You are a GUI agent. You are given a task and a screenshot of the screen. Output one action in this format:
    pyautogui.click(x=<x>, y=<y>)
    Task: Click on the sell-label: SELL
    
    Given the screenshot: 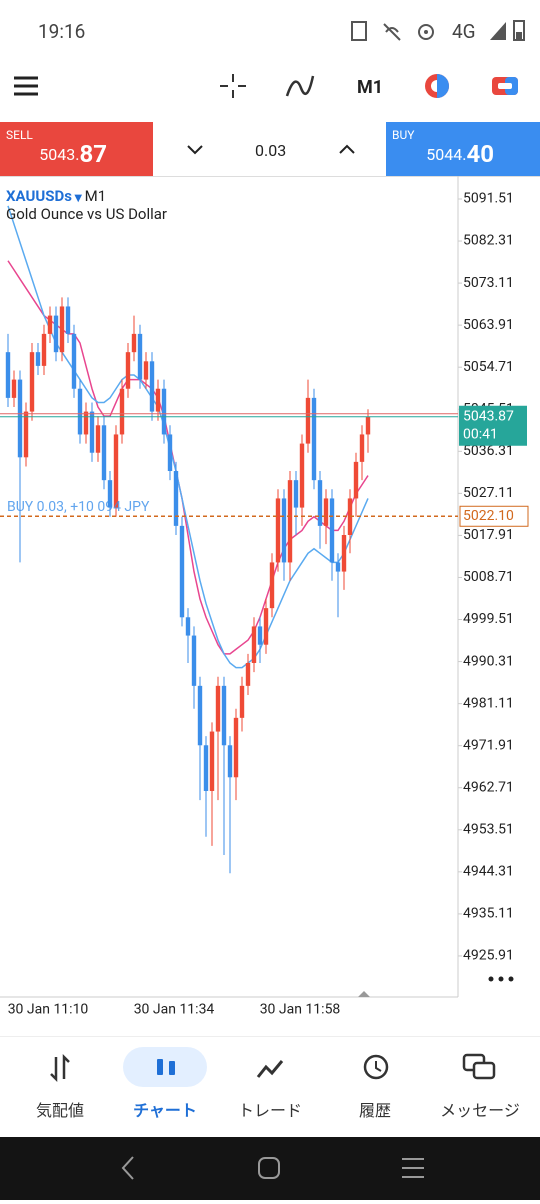 What is the action you would take?
    pyautogui.click(x=19, y=135)
    